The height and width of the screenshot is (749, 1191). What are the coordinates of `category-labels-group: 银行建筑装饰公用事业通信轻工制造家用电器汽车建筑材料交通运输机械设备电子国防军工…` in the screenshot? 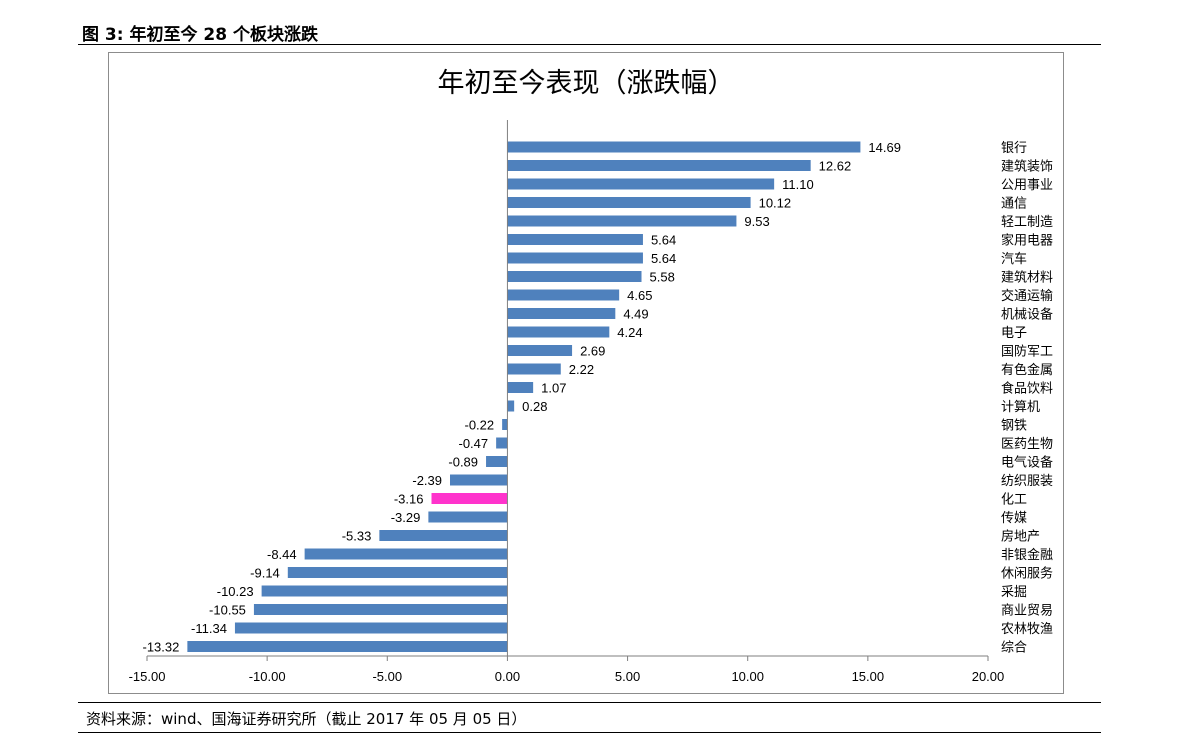 It's located at (1027, 398).